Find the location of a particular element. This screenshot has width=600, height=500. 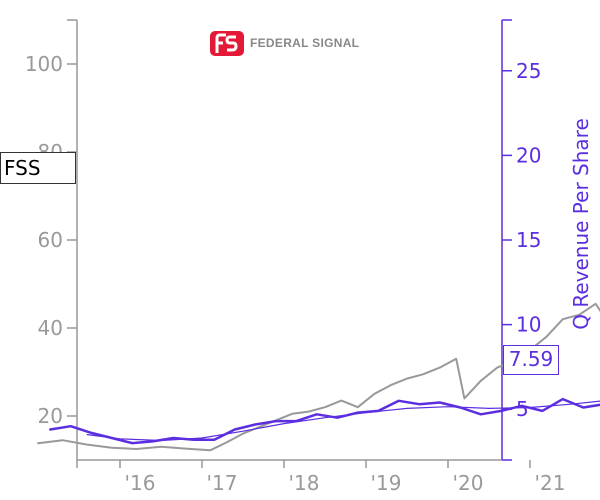

x-tick-label: '19 is located at coordinates (386, 483).